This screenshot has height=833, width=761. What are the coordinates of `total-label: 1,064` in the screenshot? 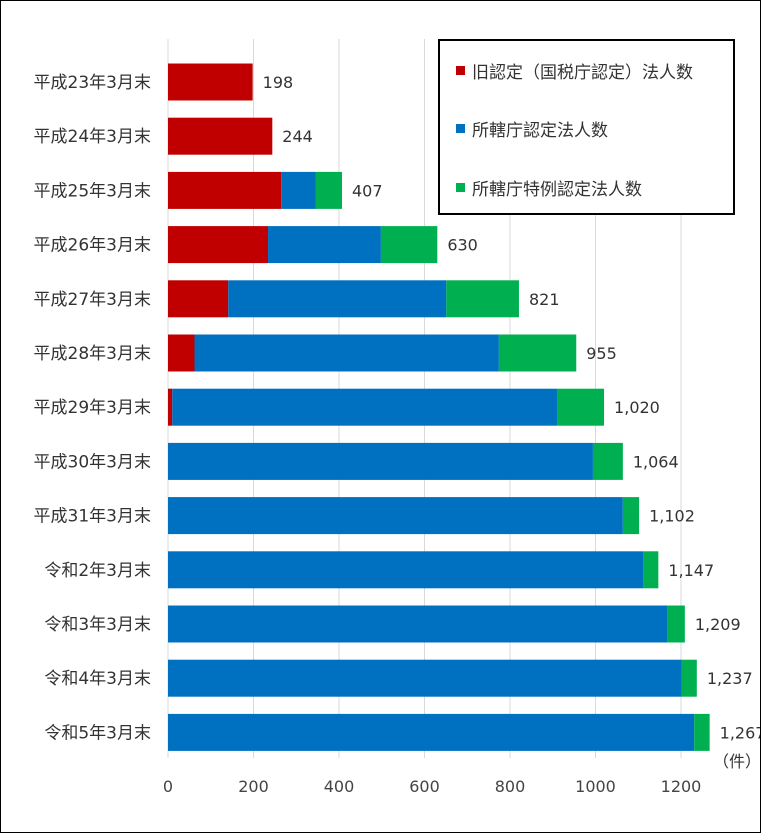 It's located at (656, 461).